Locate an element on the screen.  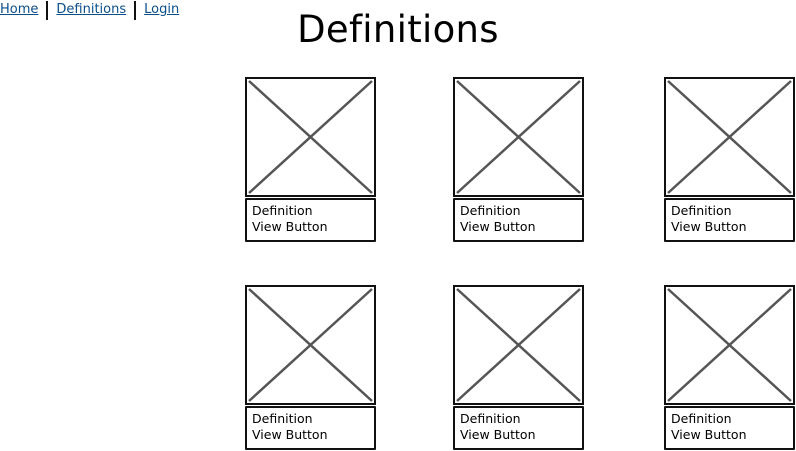
page-title: Definitions is located at coordinates (398, 29).